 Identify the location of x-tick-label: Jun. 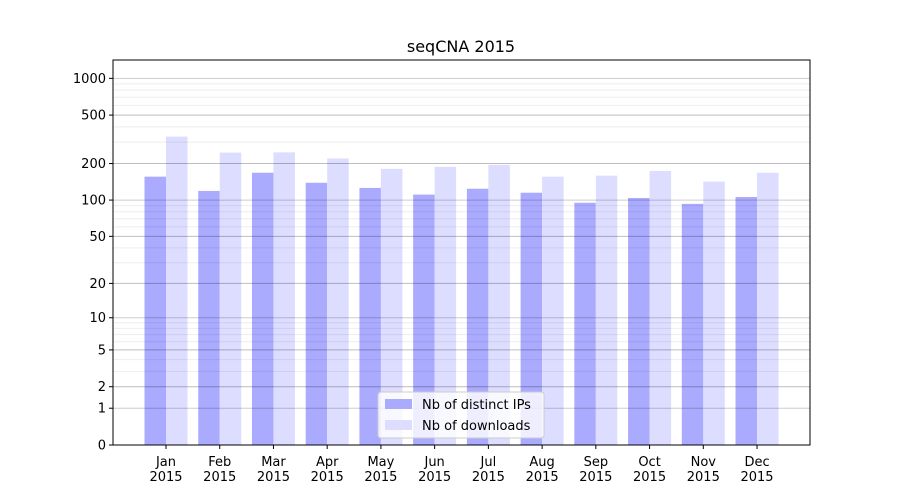
(433, 462).